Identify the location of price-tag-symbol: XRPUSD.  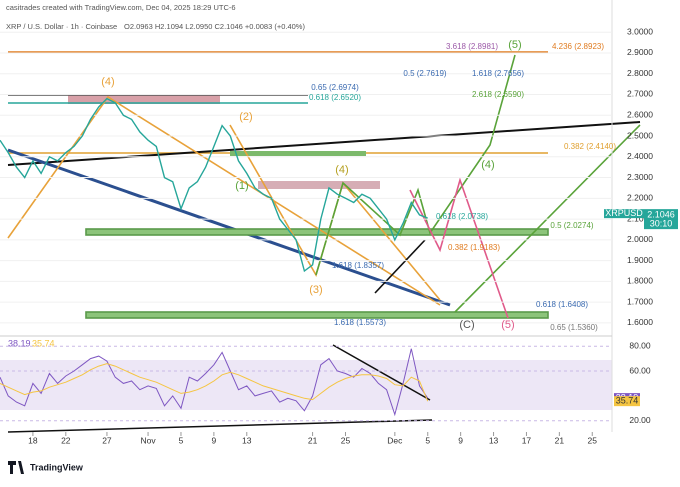
(624, 213).